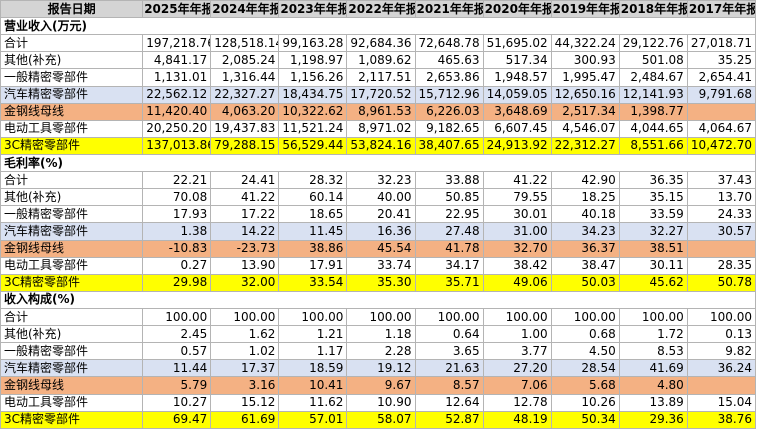 This screenshot has height=430, width=757. What do you see at coordinates (585, 43) in the screenshot?
I see `value-cell: 44,322.24` at bounding box center [585, 43].